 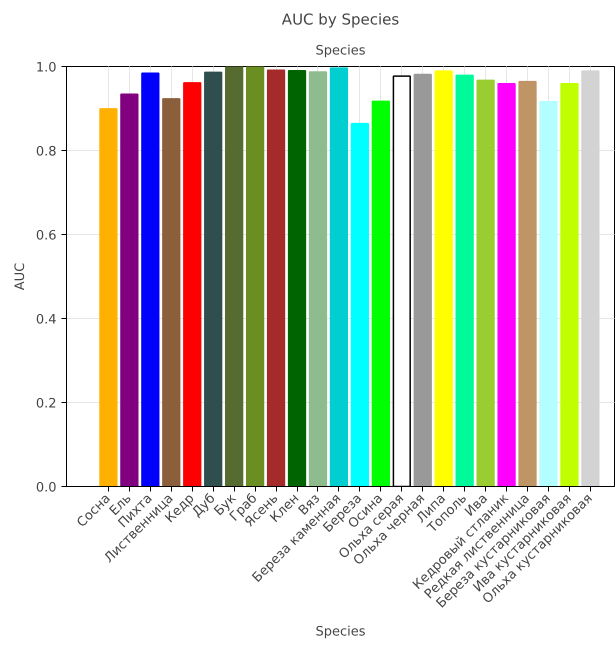 What do you see at coordinates (340, 632) in the screenshot?
I see `x-axis-title: Species` at bounding box center [340, 632].